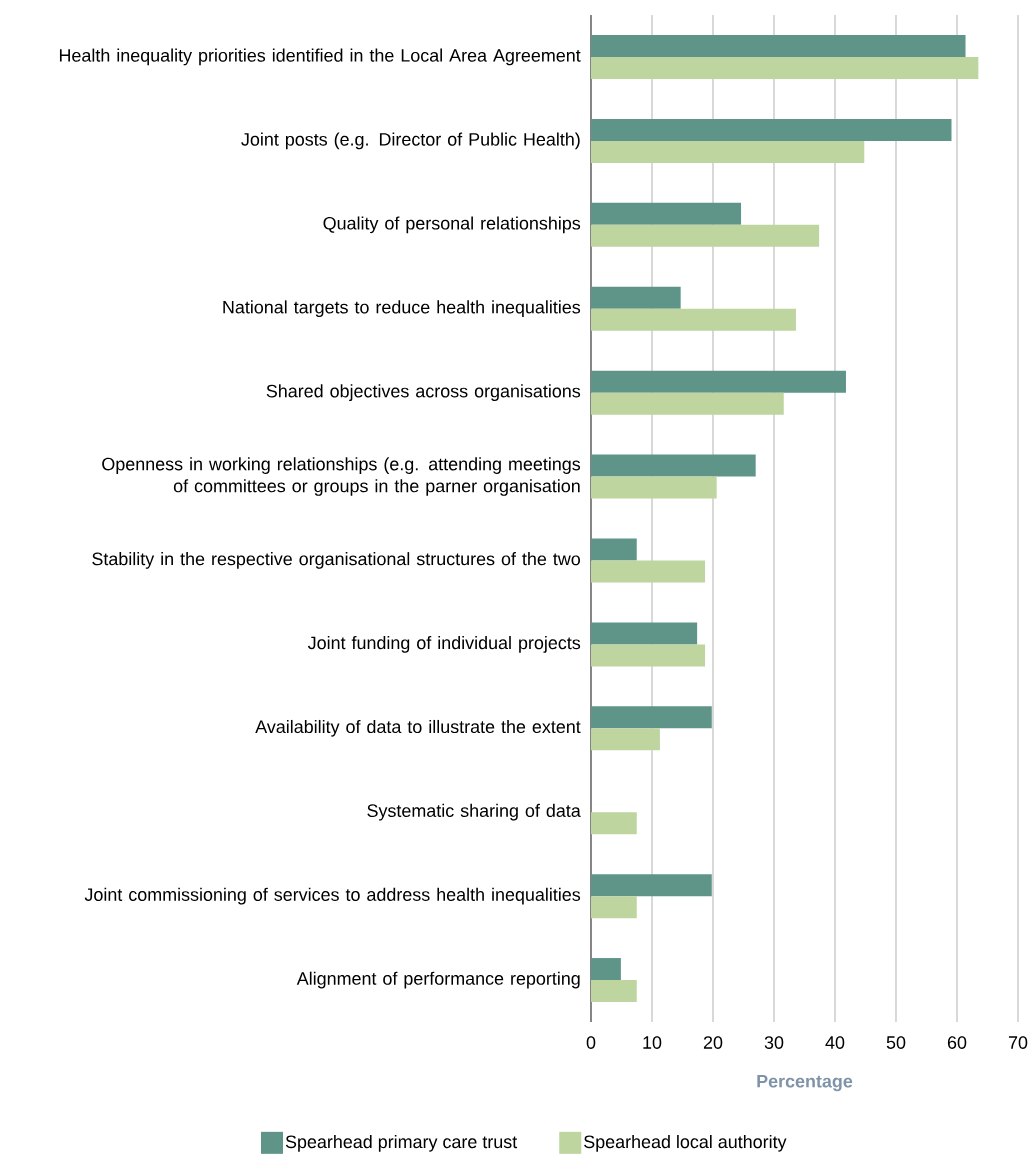 The image size is (1032, 1156). What do you see at coordinates (805, 1083) in the screenshot?
I see `x-axis-title: Percentage` at bounding box center [805, 1083].